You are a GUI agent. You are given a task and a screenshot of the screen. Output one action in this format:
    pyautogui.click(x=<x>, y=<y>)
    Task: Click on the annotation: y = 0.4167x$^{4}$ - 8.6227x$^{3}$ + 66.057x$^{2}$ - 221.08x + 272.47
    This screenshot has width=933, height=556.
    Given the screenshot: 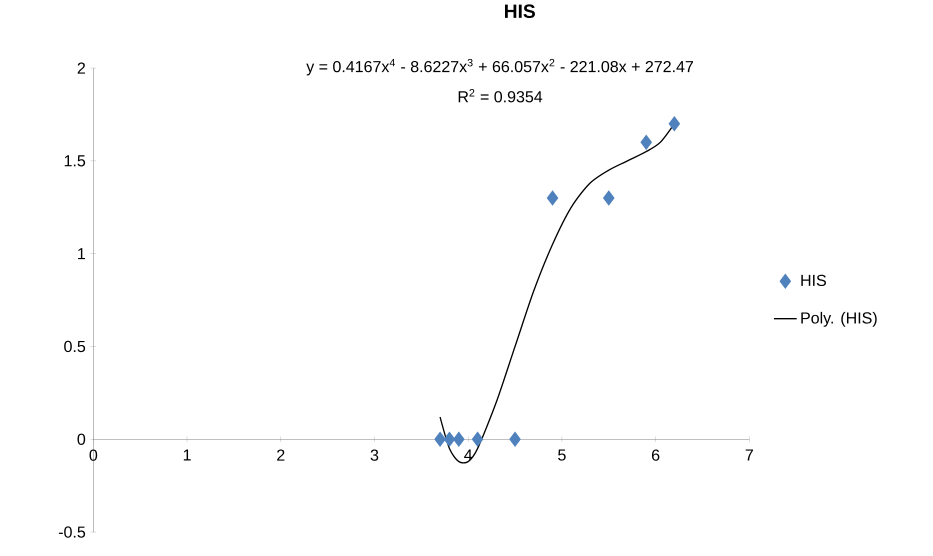 What is the action you would take?
    pyautogui.click(x=500, y=67)
    